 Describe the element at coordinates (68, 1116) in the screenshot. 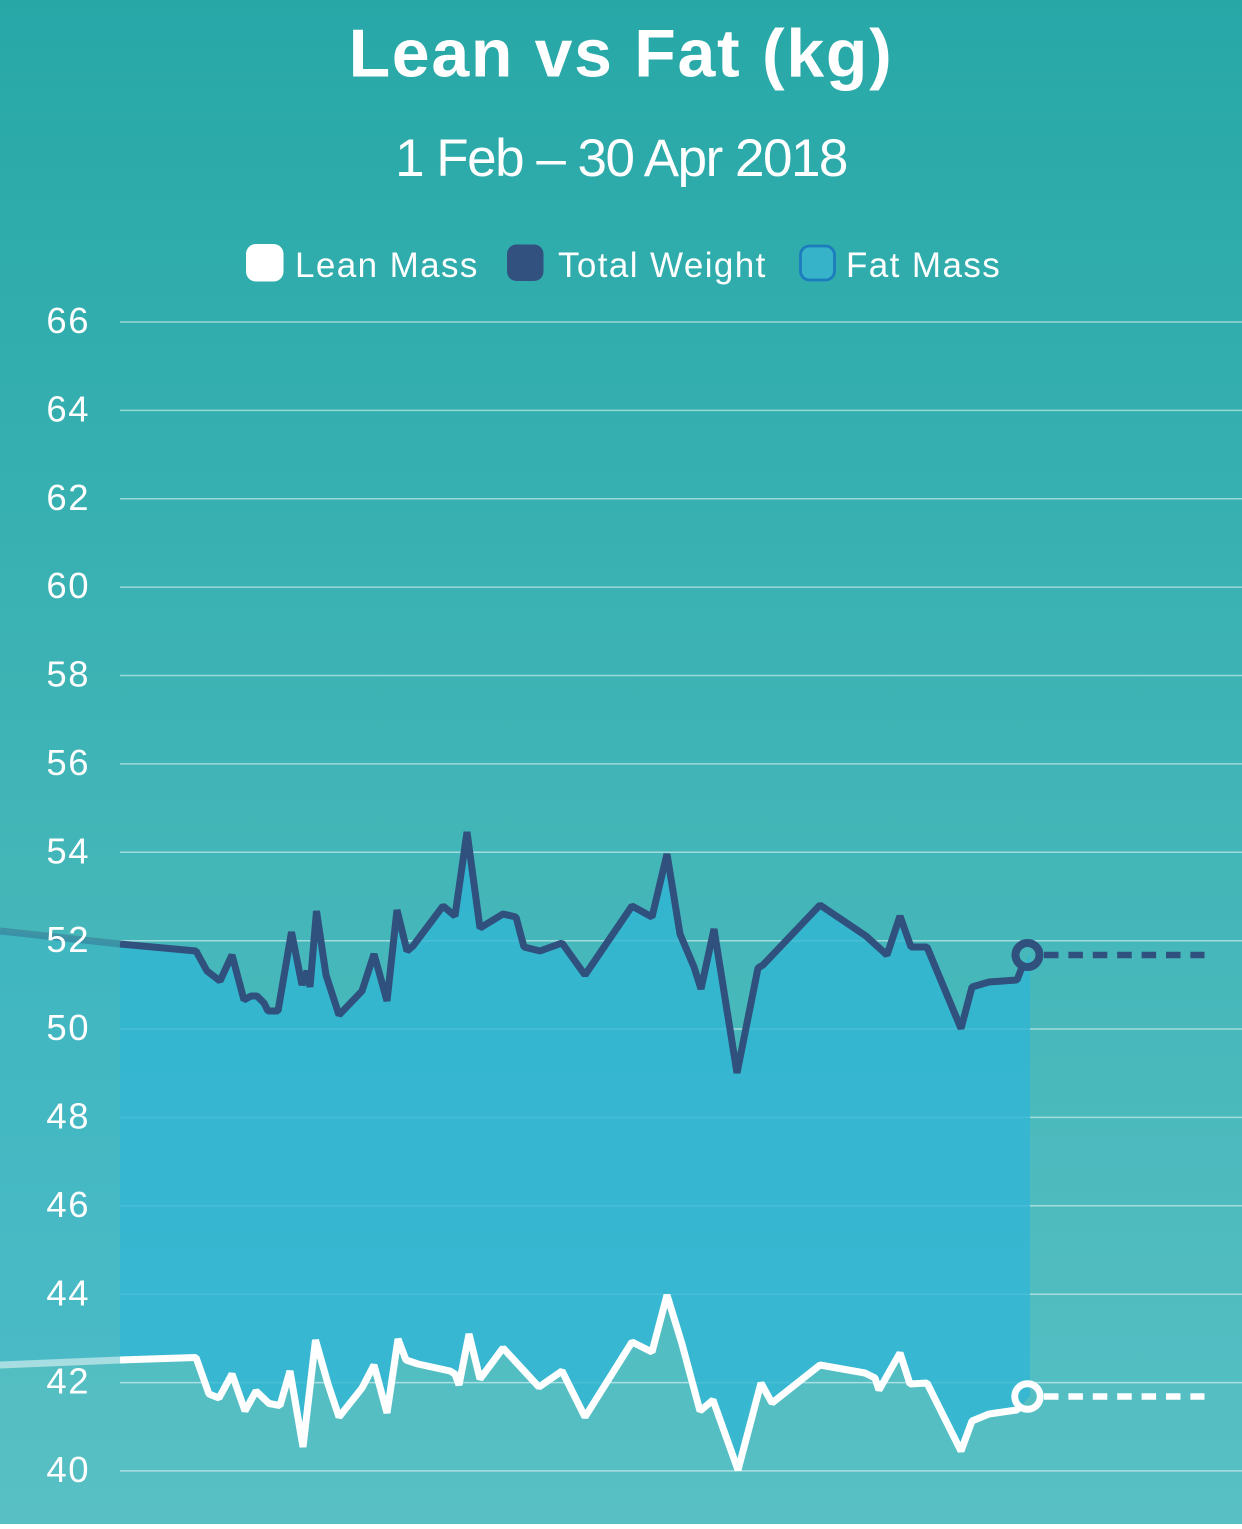

I see `svg-text: 48` at that location.